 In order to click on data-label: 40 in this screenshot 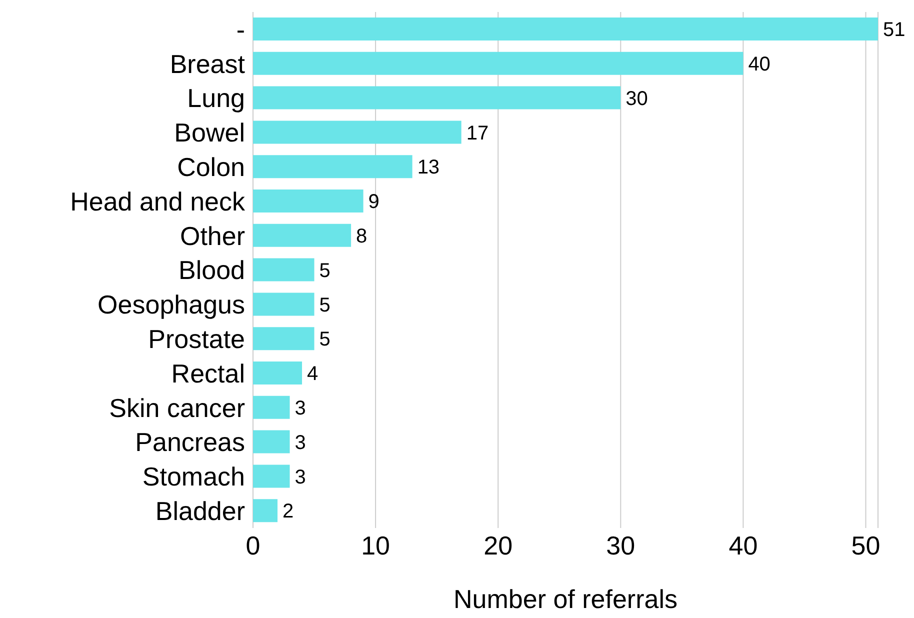, I will do `click(759, 65)`.